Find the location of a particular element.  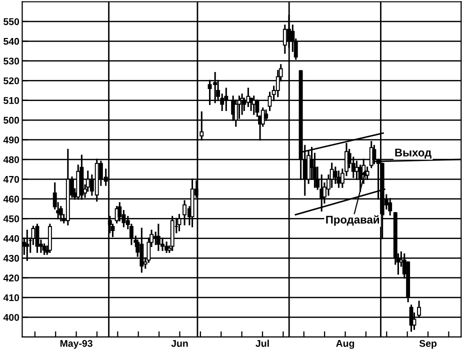

y-tick-label: 430 is located at coordinates (11, 258).